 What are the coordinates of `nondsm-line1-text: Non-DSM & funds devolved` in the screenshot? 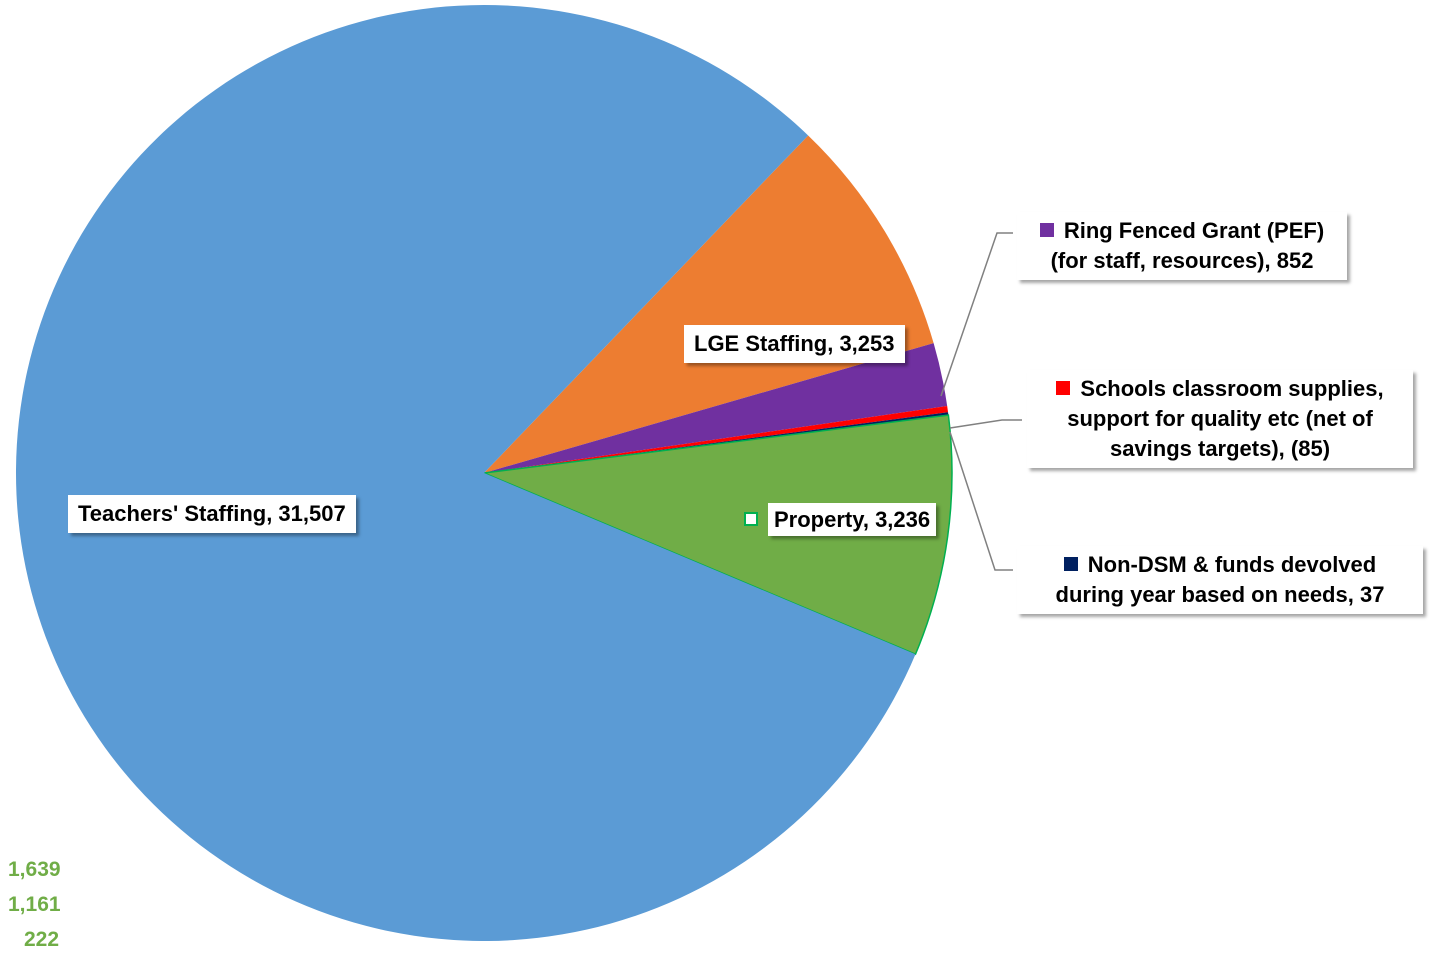 It's located at (1232, 564).